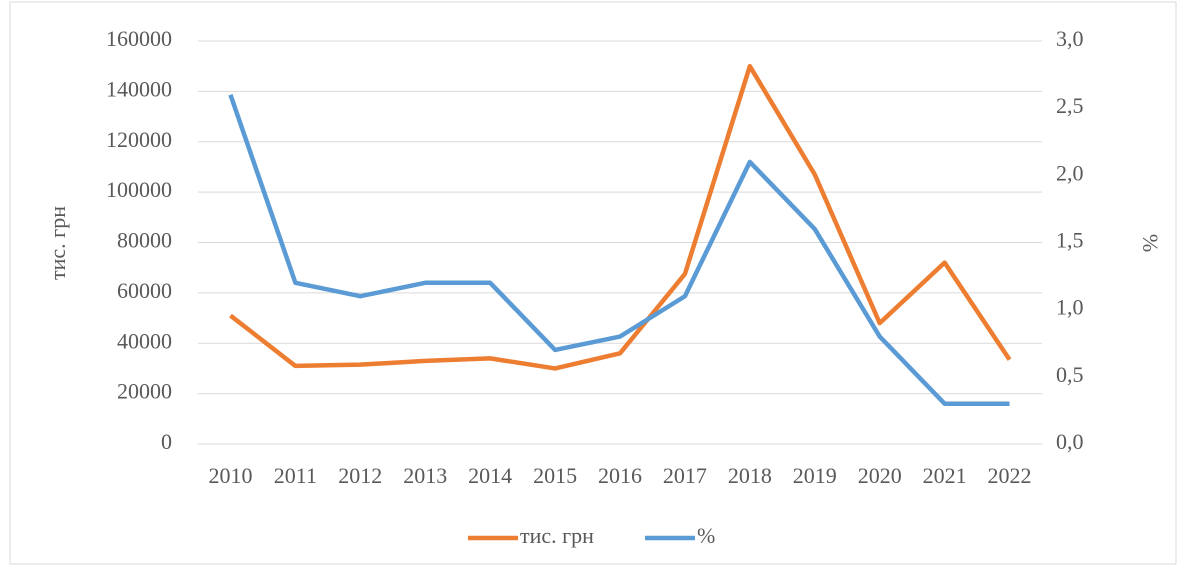  What do you see at coordinates (144, 290) in the screenshot?
I see `y-tick-label: 60000` at bounding box center [144, 290].